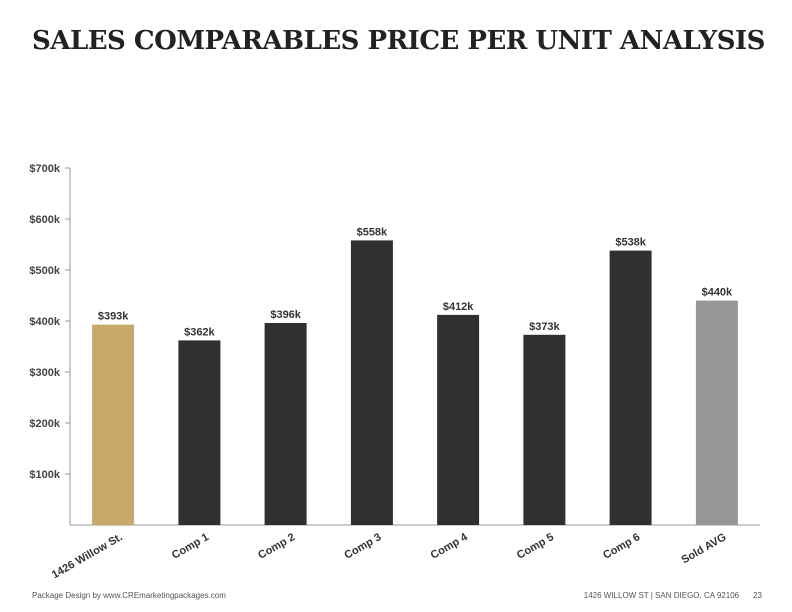  Describe the element at coordinates (704, 548) in the screenshot. I see `x-tick-label: Sold AVG` at that location.